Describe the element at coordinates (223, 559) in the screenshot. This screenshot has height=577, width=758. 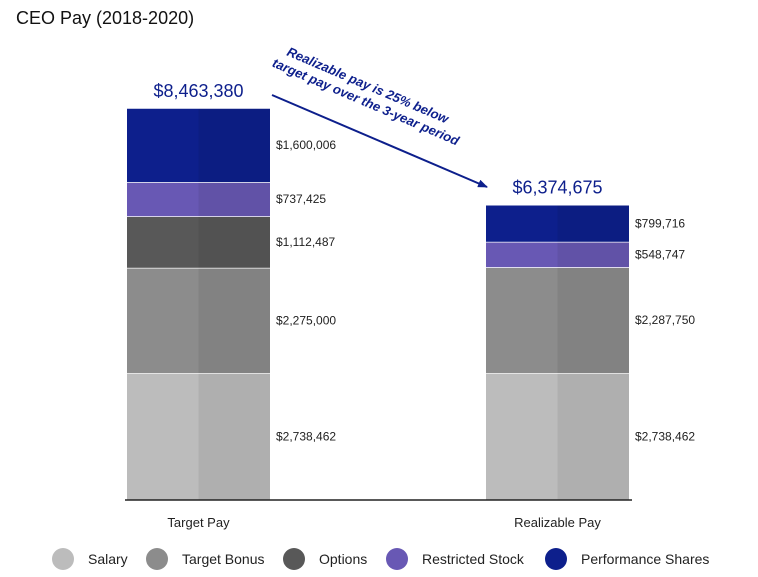
I see `legend-label-target-bonus: Target Bonus` at that location.